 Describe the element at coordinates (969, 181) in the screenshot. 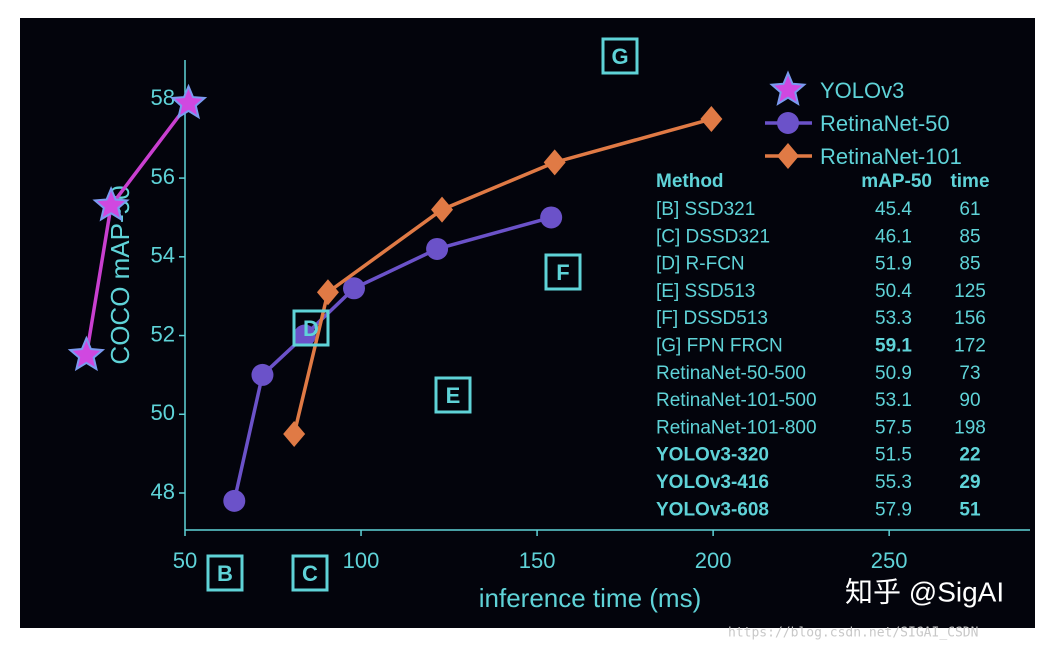

I see `table-header: time` at that location.